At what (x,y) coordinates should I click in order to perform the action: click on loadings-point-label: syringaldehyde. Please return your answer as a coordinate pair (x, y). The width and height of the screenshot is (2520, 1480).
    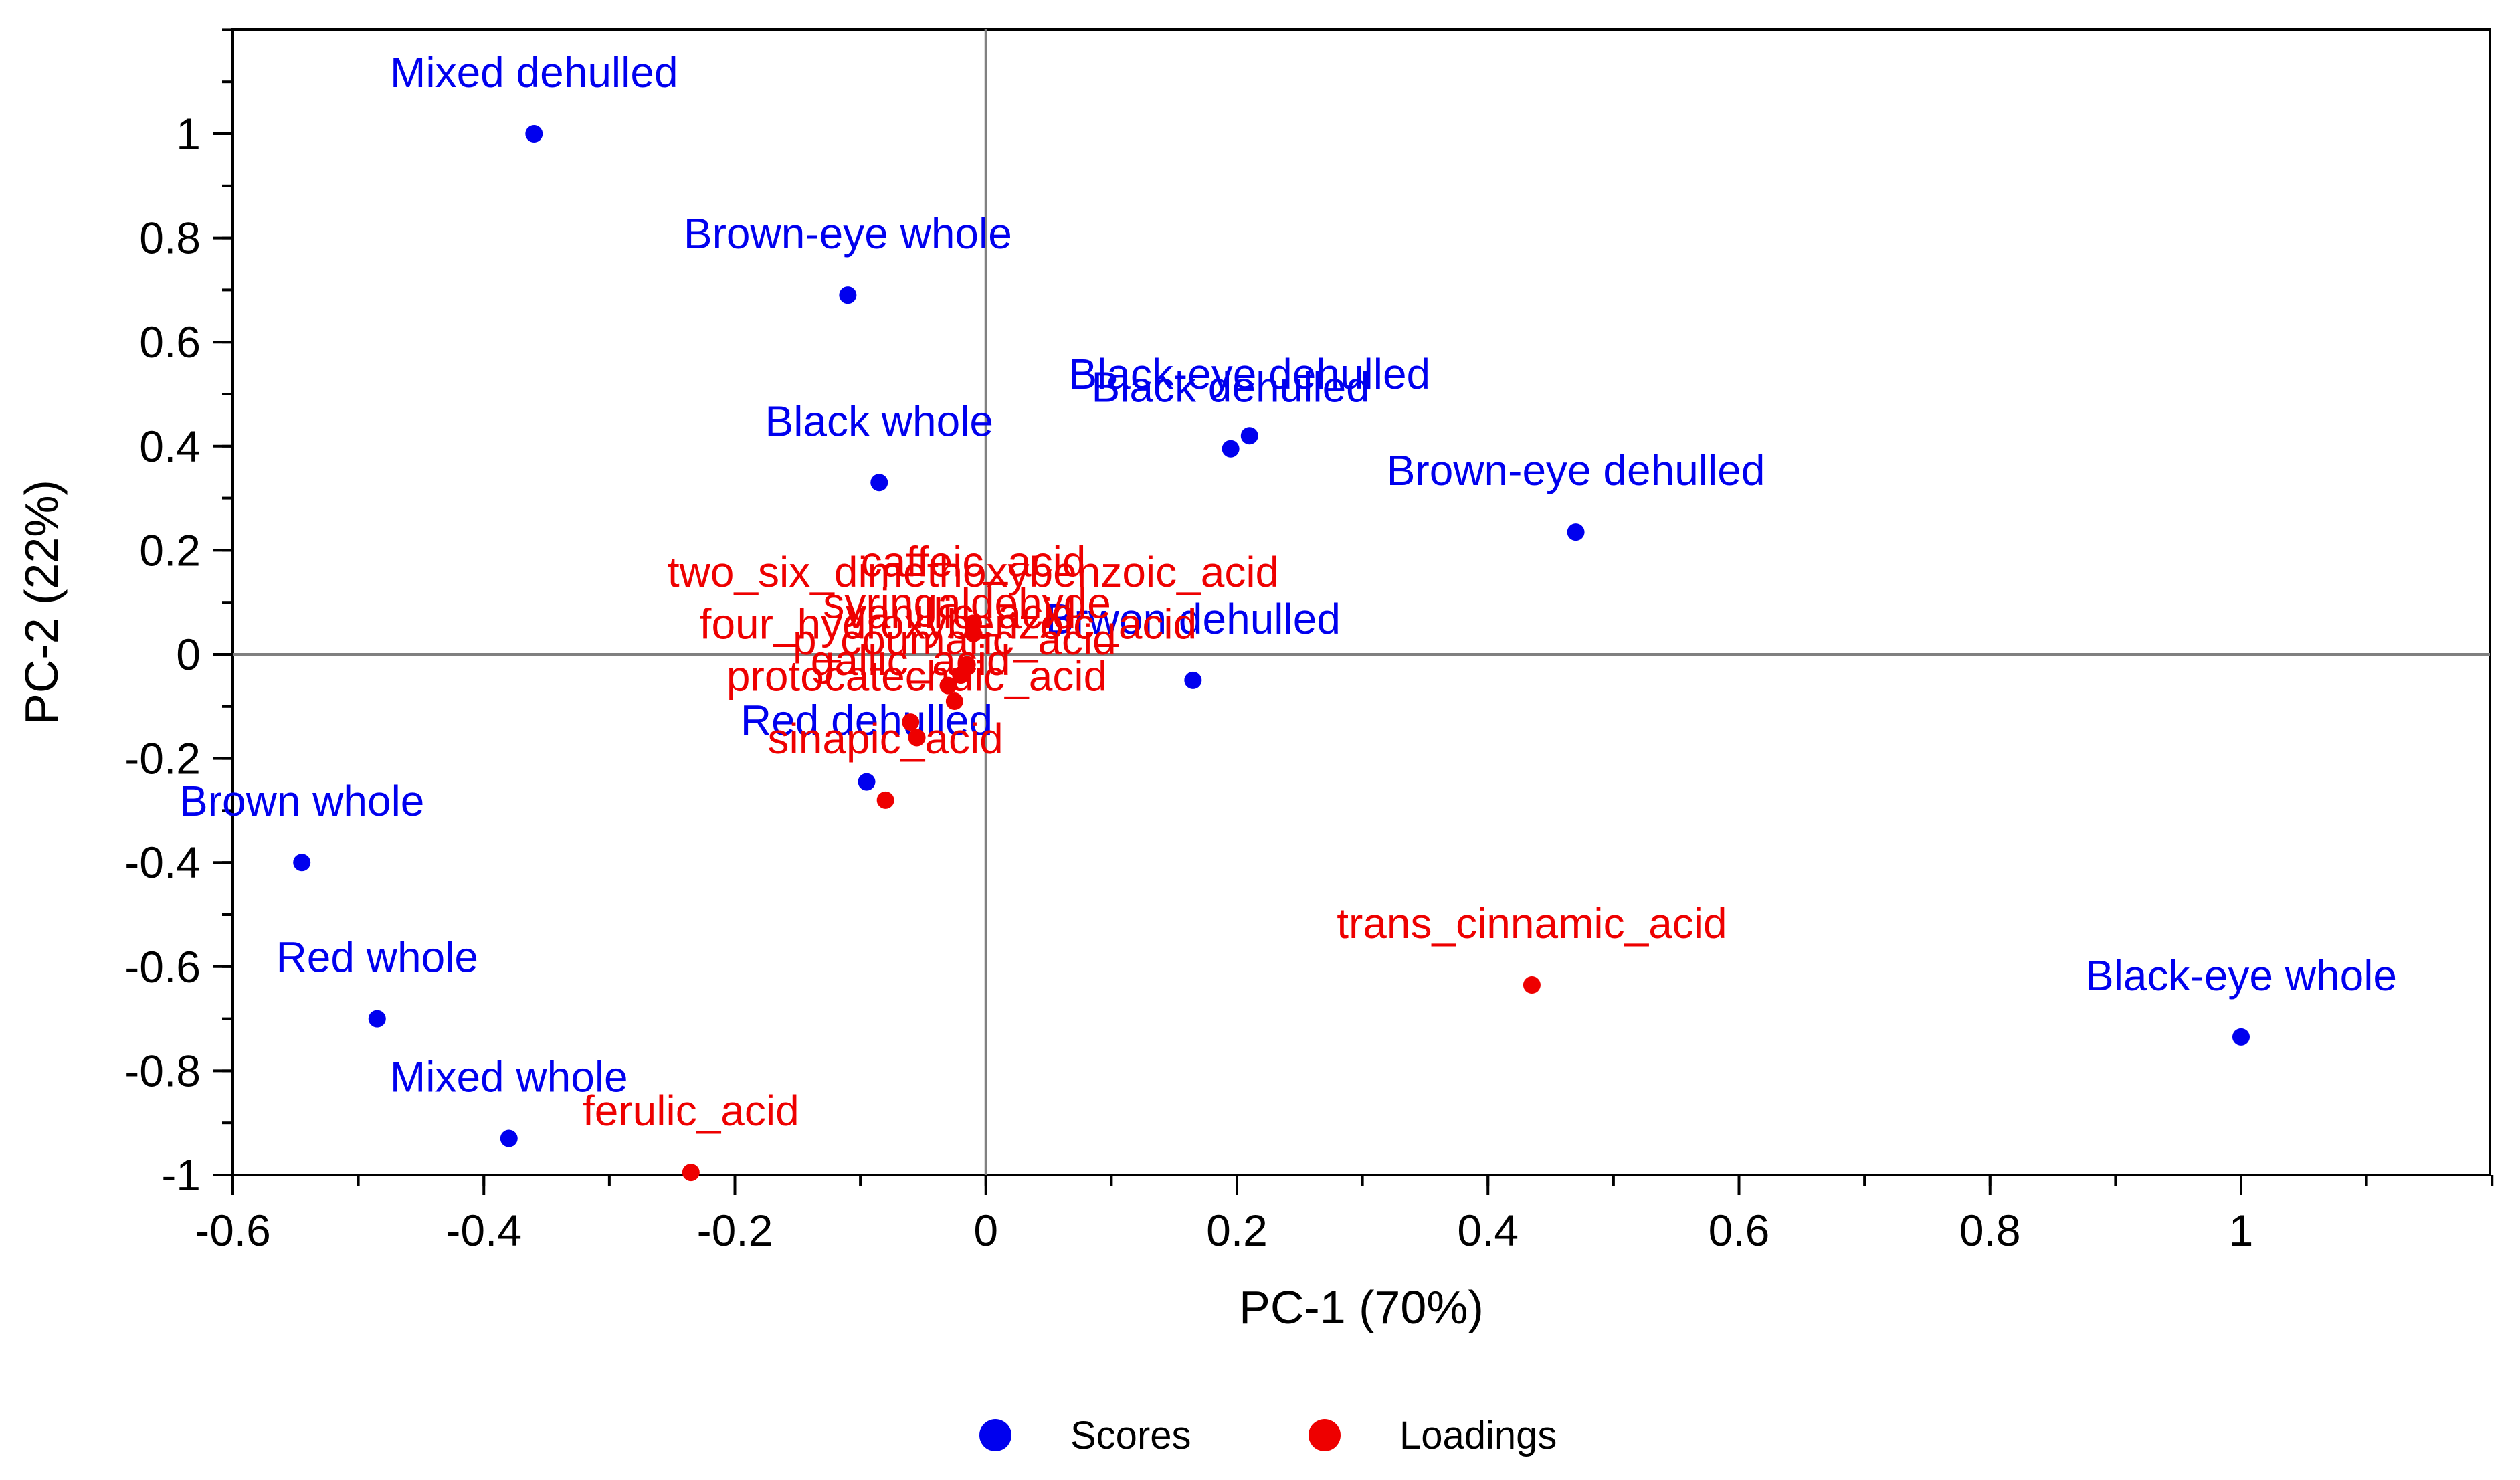
    Looking at the image, I should click on (967, 603).